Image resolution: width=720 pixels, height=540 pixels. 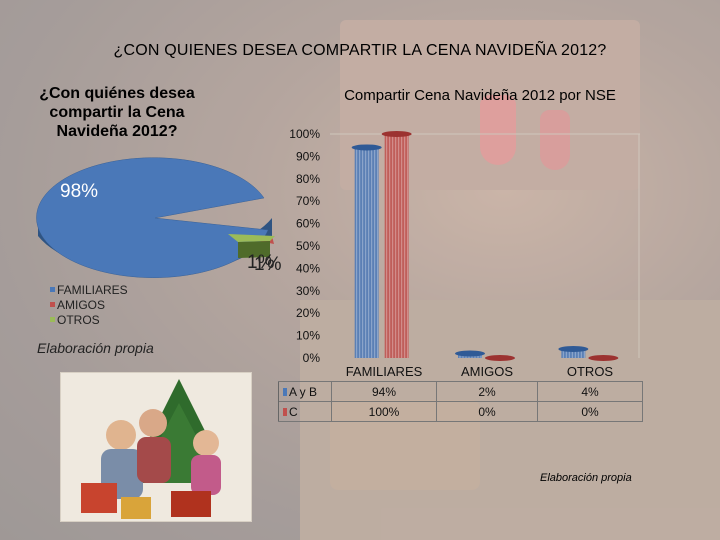 What do you see at coordinates (312, 358) in the screenshot?
I see `y-tick-label: 0%` at bounding box center [312, 358].